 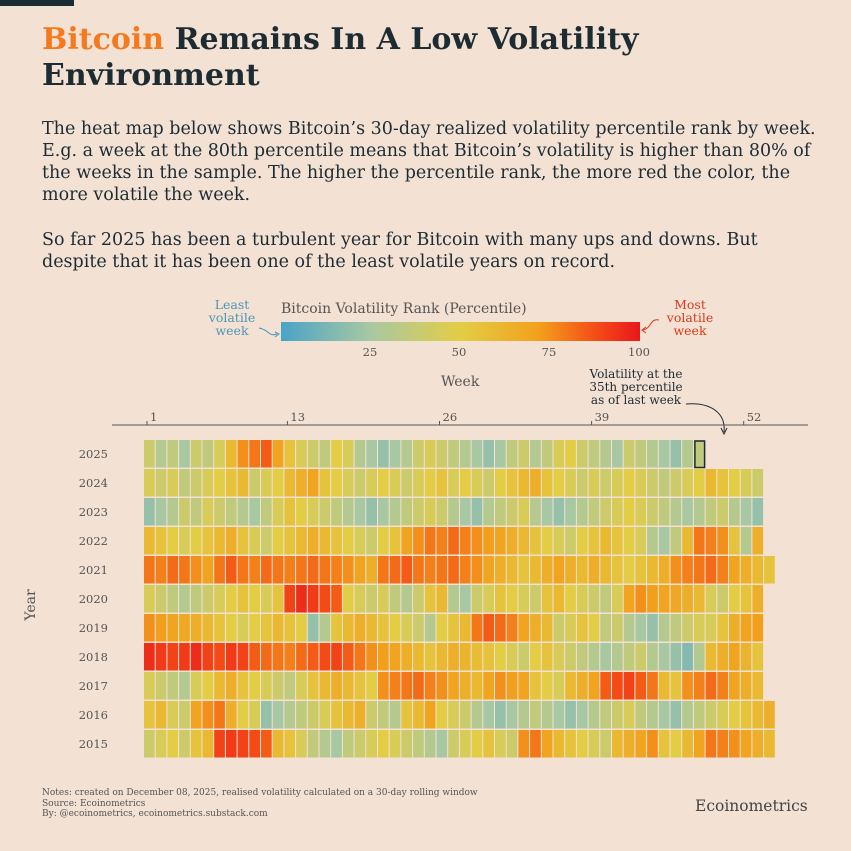 I want to click on x-tick-label: 26, so click(x=450, y=417).